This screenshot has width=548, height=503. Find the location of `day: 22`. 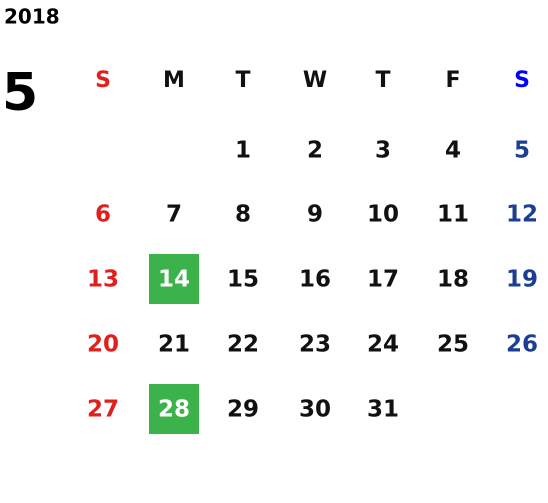

day: 22 is located at coordinates (243, 345).